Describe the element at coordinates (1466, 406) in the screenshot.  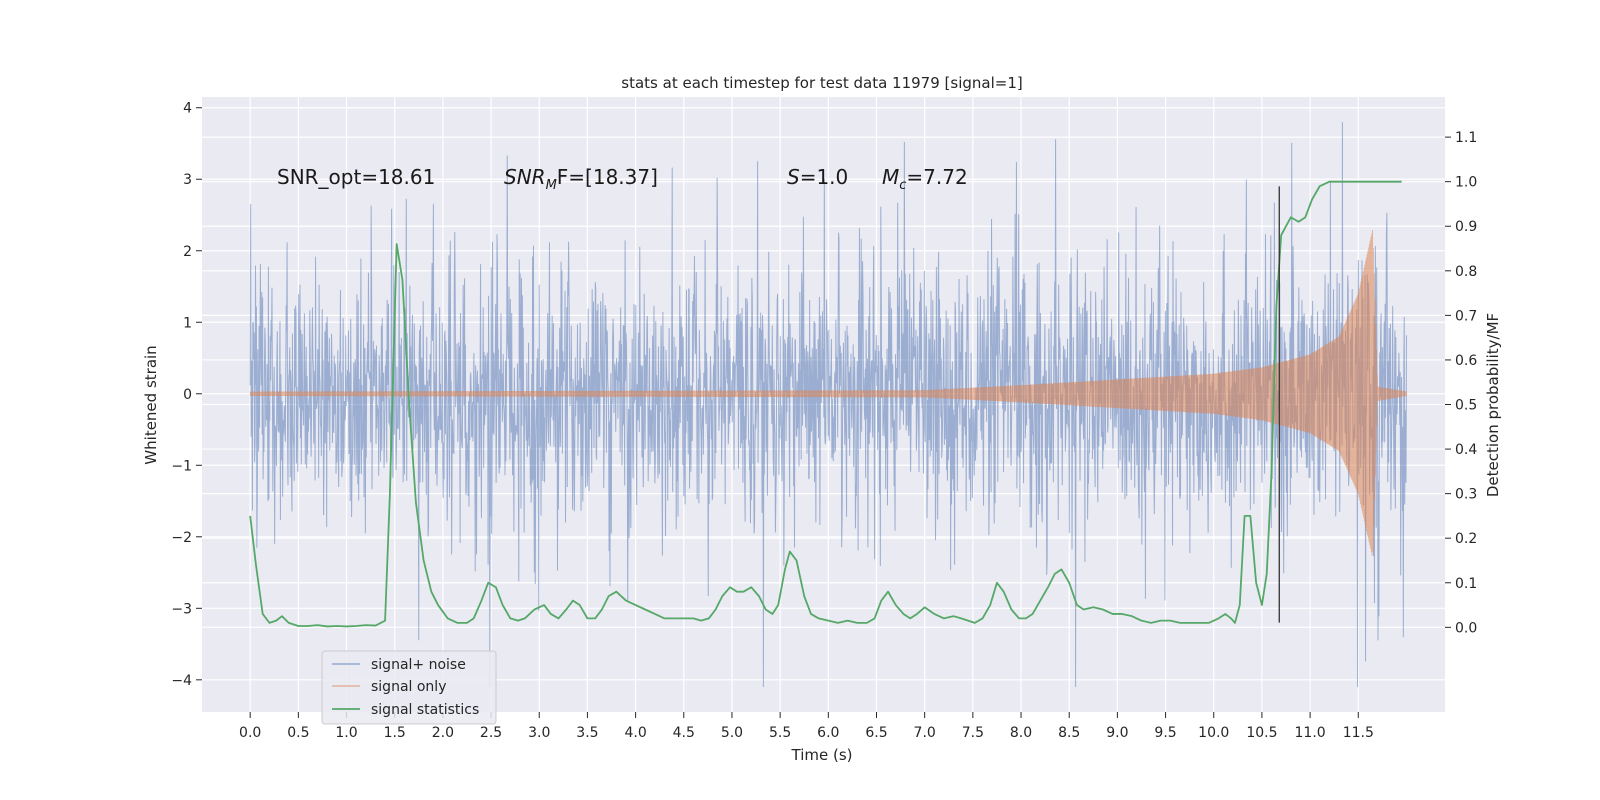
I see `y2-tick-label-5: 0.5` at that location.